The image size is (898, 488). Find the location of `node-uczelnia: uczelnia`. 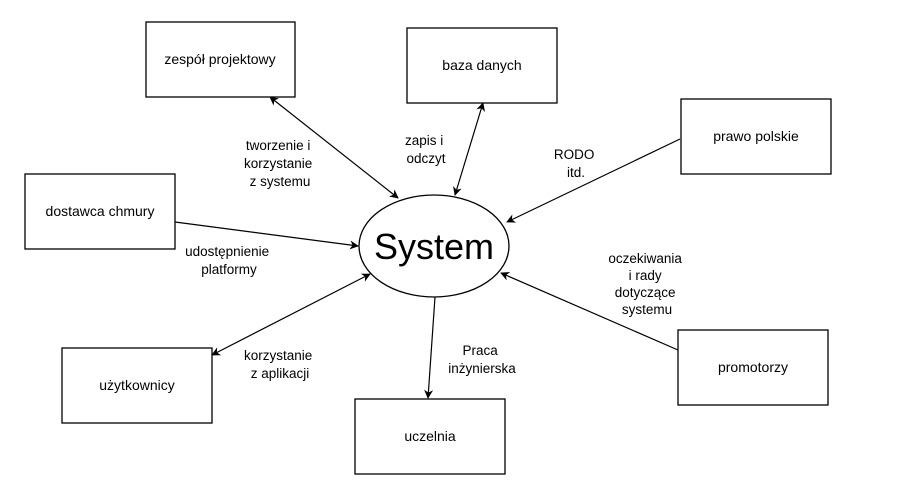

node-uczelnia: uczelnia is located at coordinates (430, 436).